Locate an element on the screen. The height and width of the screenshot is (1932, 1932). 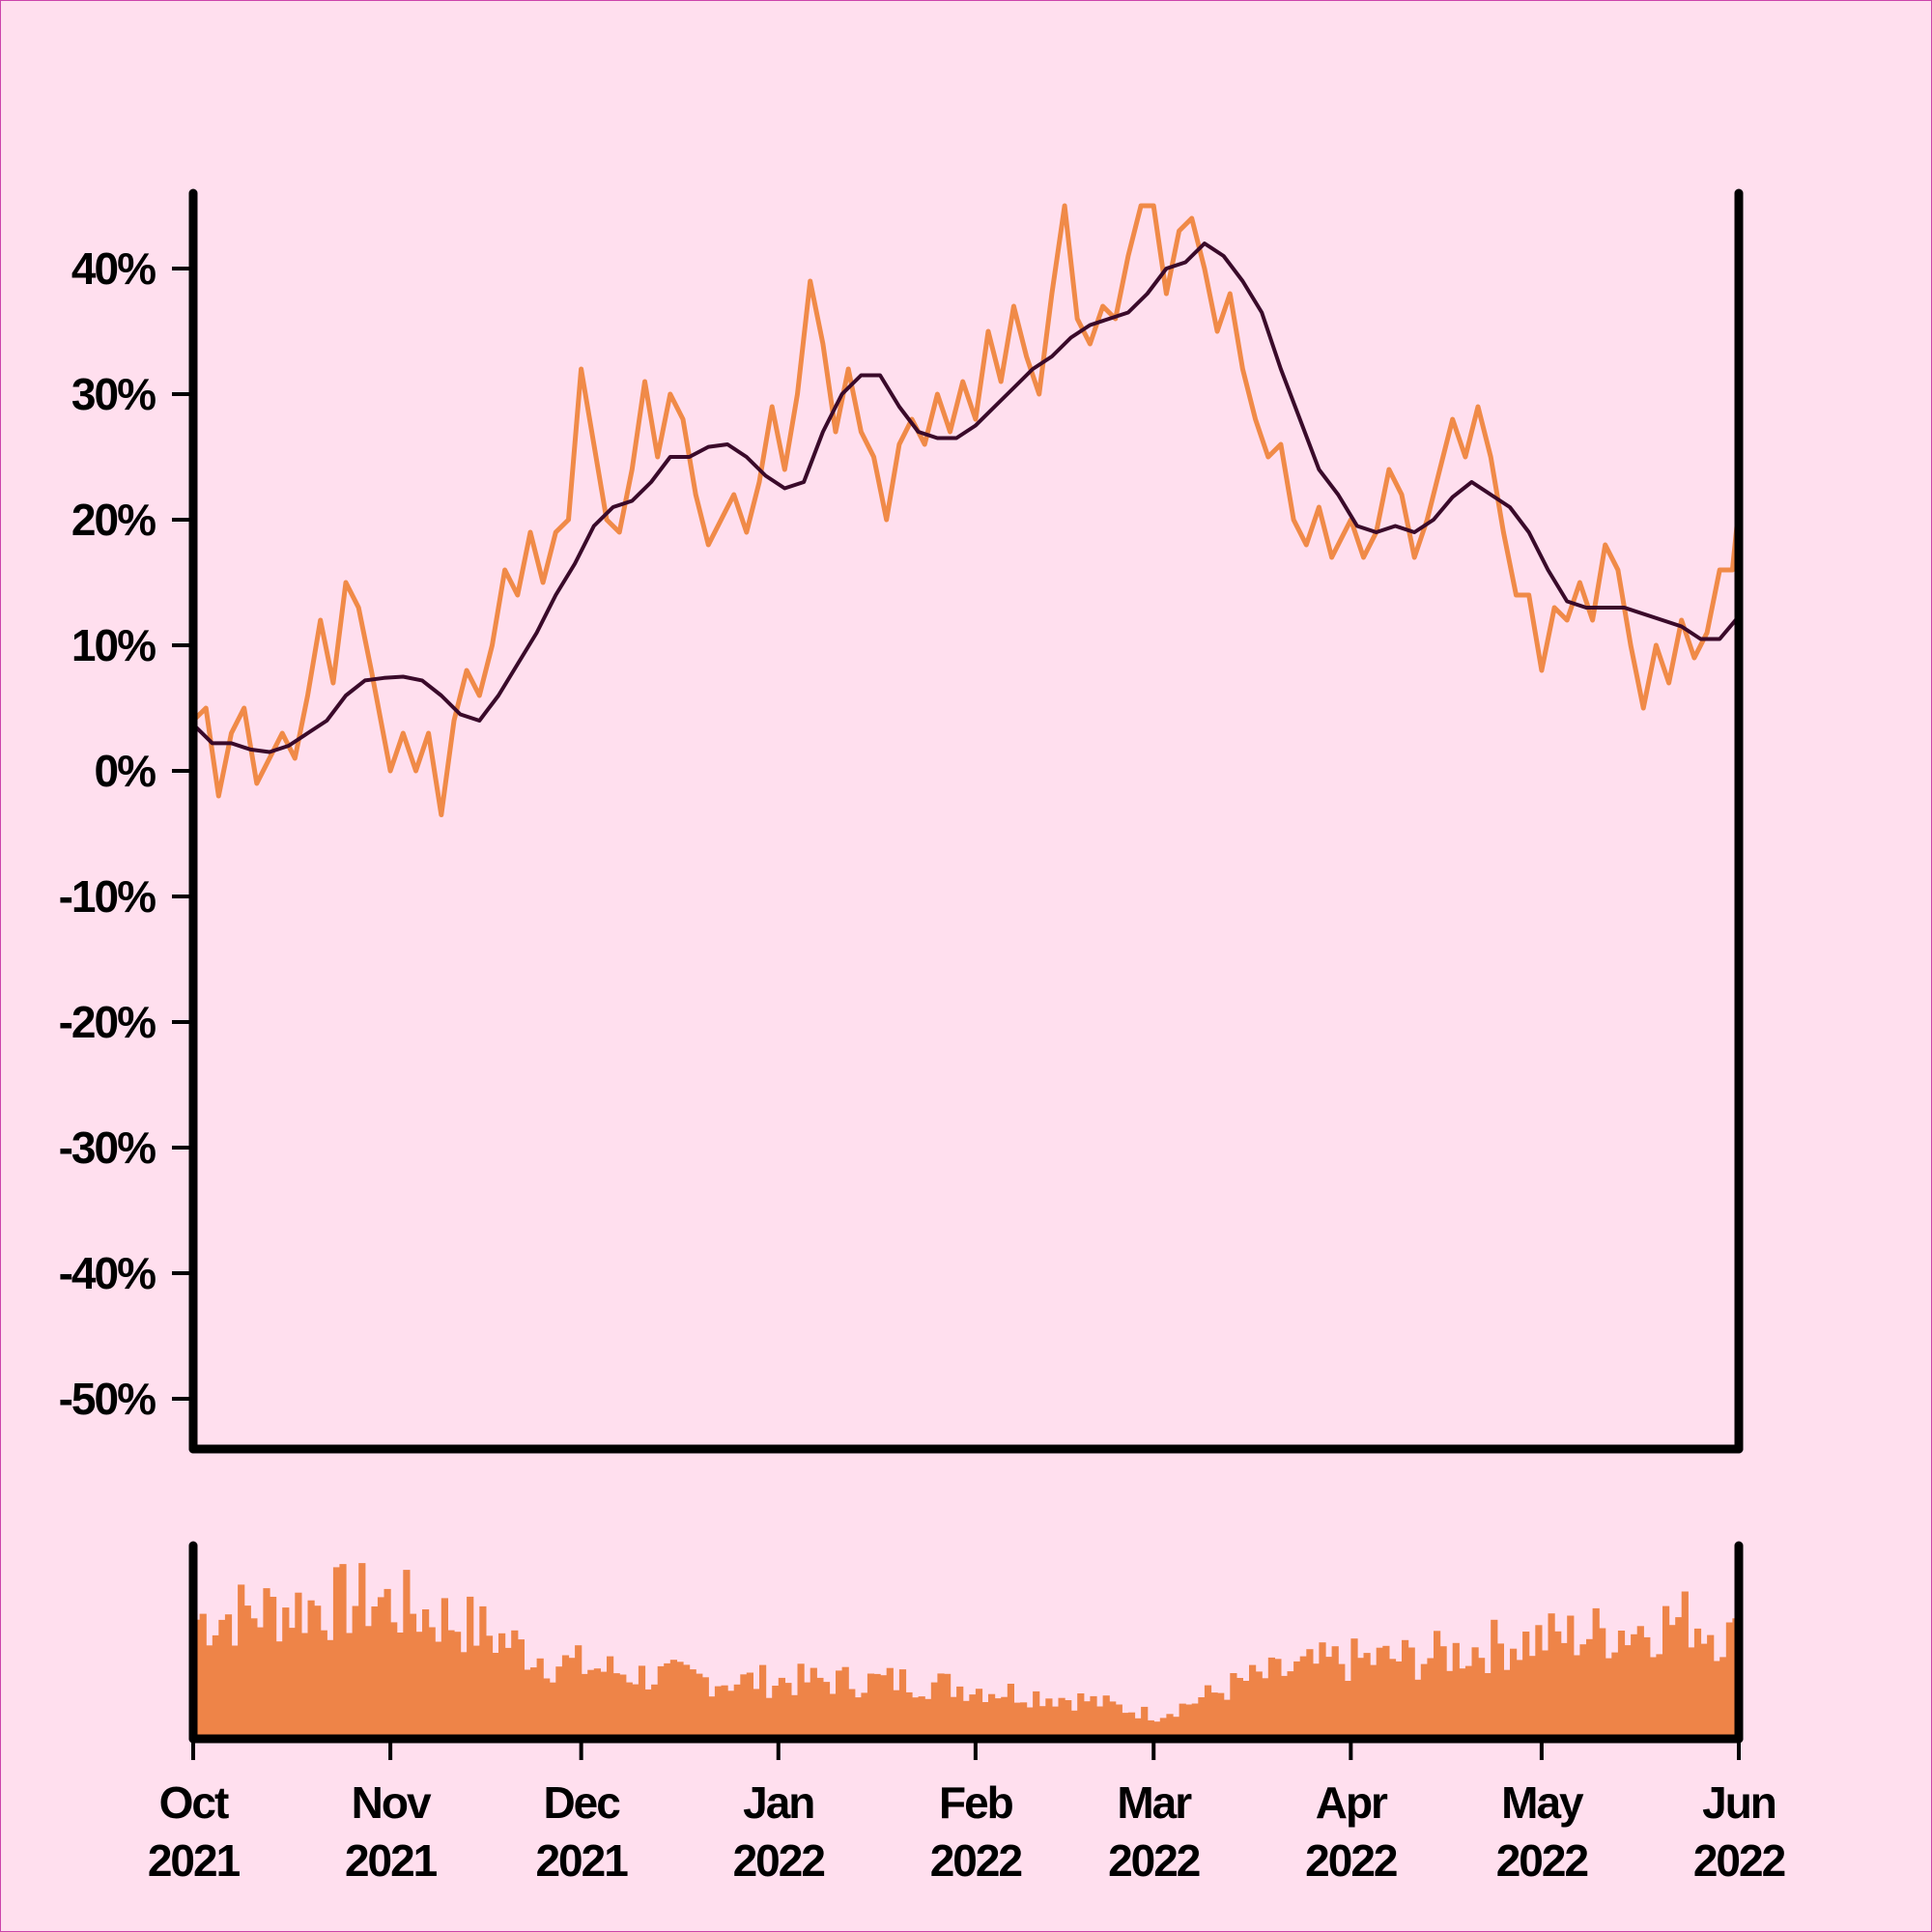
x-tick-year: 2021 is located at coordinates (391, 1860).